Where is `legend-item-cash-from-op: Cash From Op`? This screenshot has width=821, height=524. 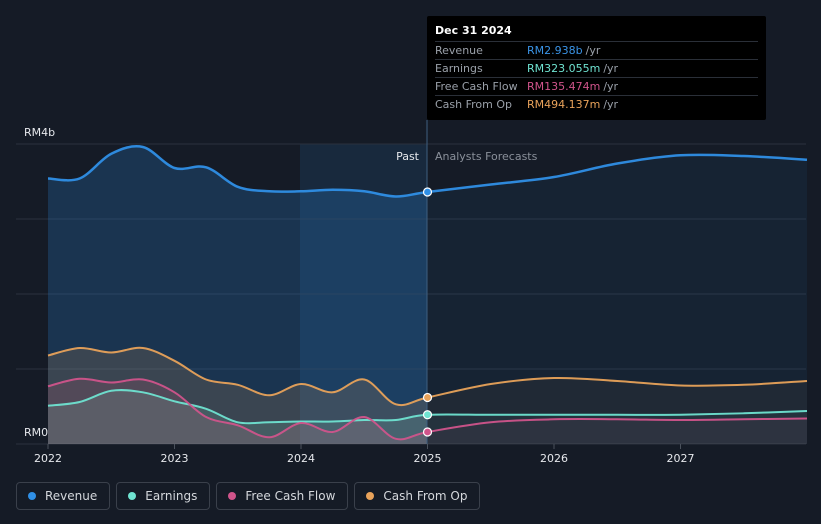
legend-item-cash-from-op: Cash From Op is located at coordinates (417, 496).